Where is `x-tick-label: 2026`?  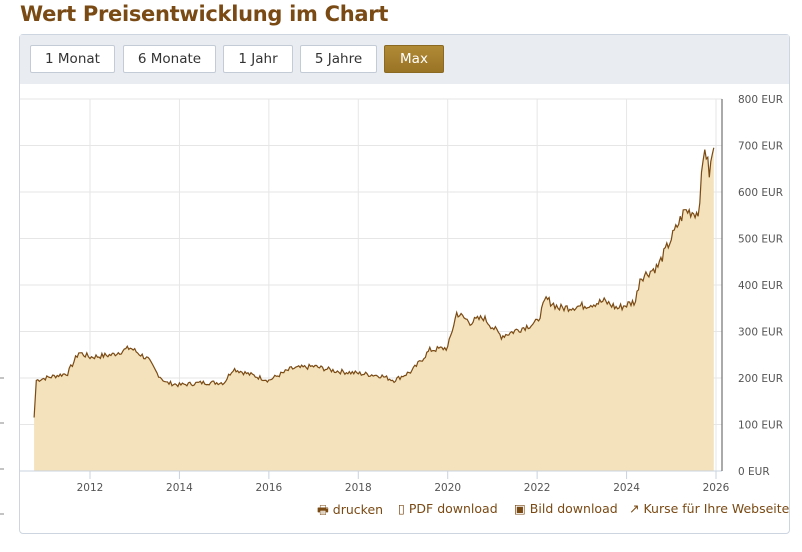 x-tick-label: 2026 is located at coordinates (716, 488).